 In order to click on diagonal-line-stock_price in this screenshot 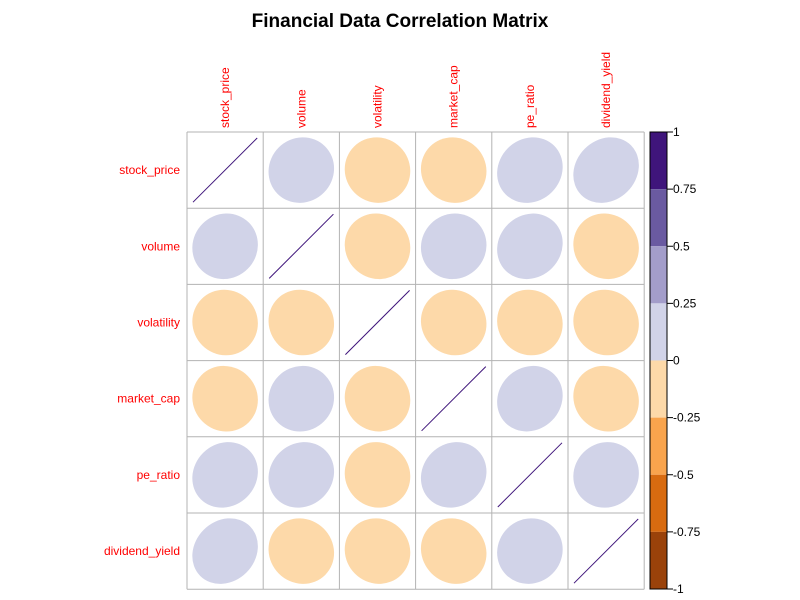, I will do `click(225, 170)`.